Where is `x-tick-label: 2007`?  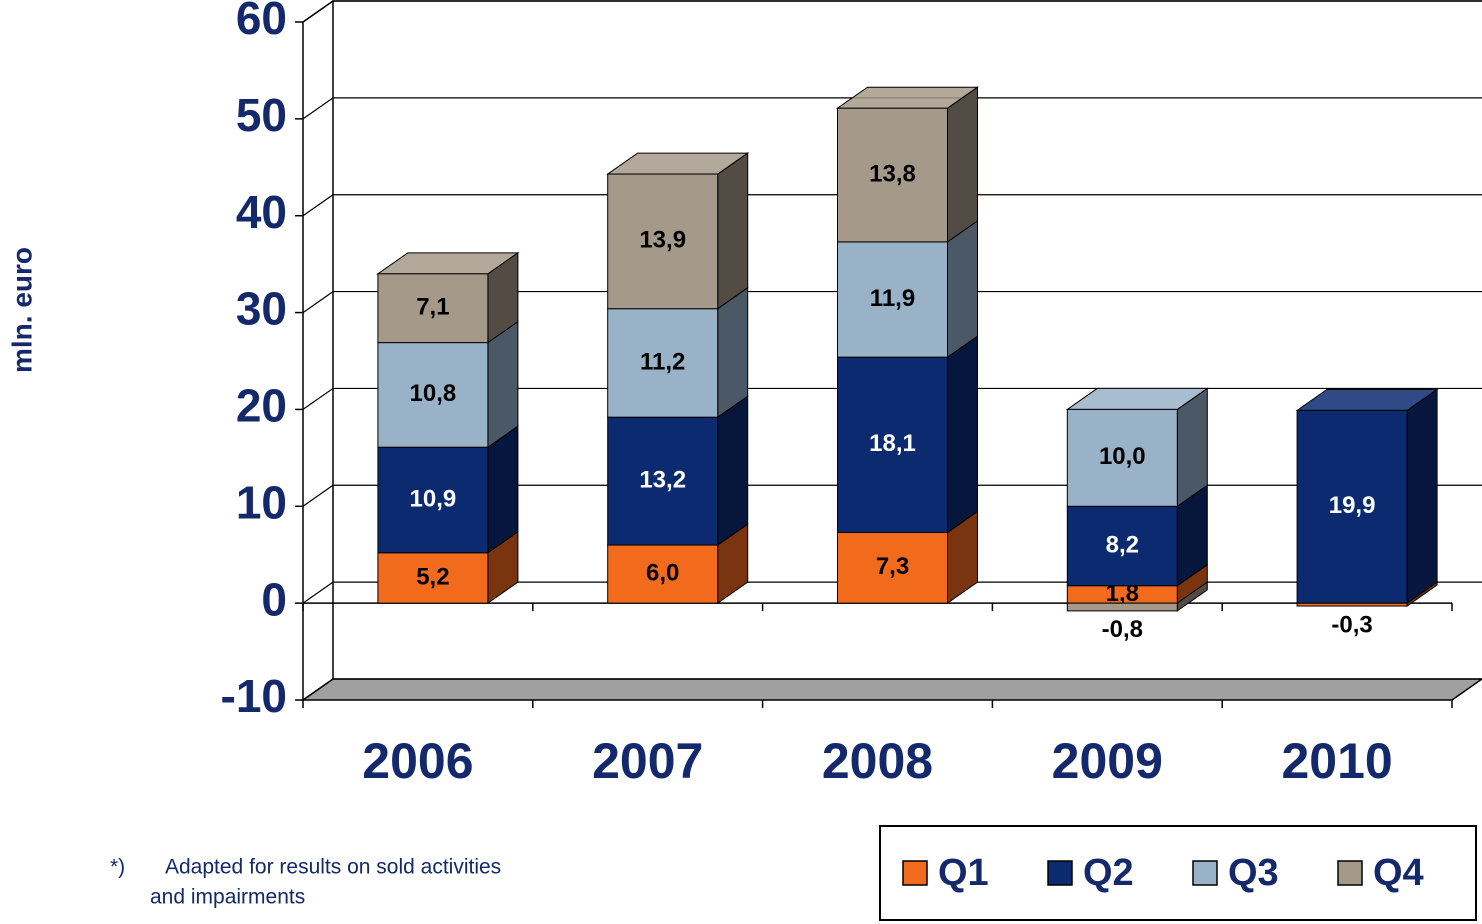 x-tick-label: 2007 is located at coordinates (647, 761).